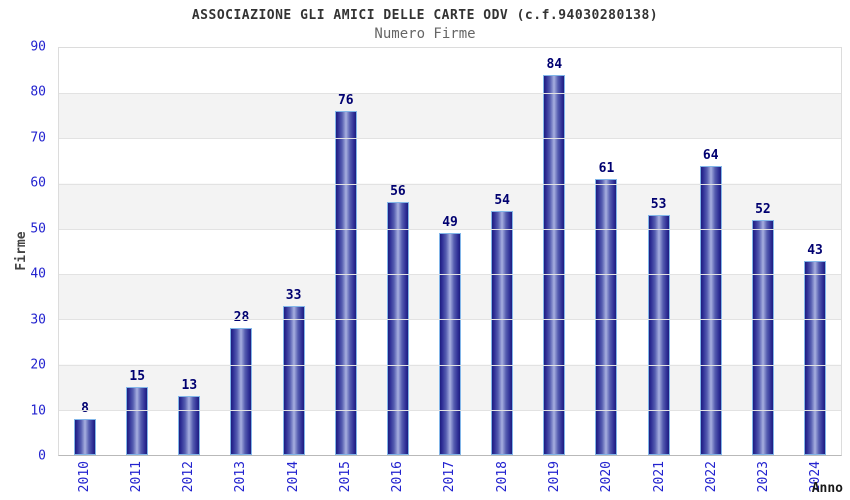 This screenshot has height=500, width=850. What do you see at coordinates (137, 377) in the screenshot?
I see `bar-value-label: 15` at bounding box center [137, 377].